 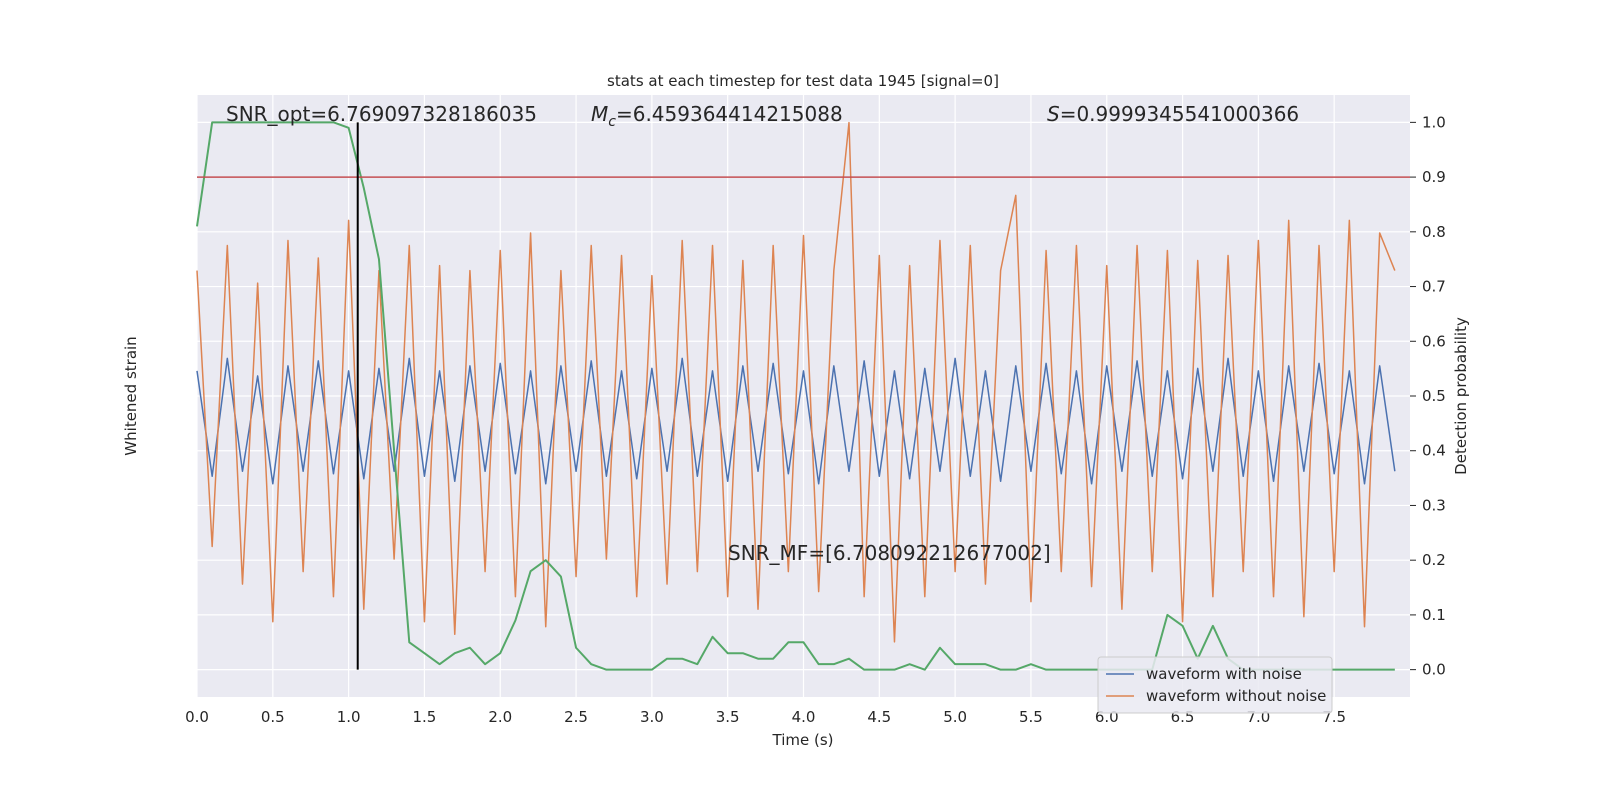 I want to click on annotation-text: =6.459364414215088, so click(x=729, y=114).